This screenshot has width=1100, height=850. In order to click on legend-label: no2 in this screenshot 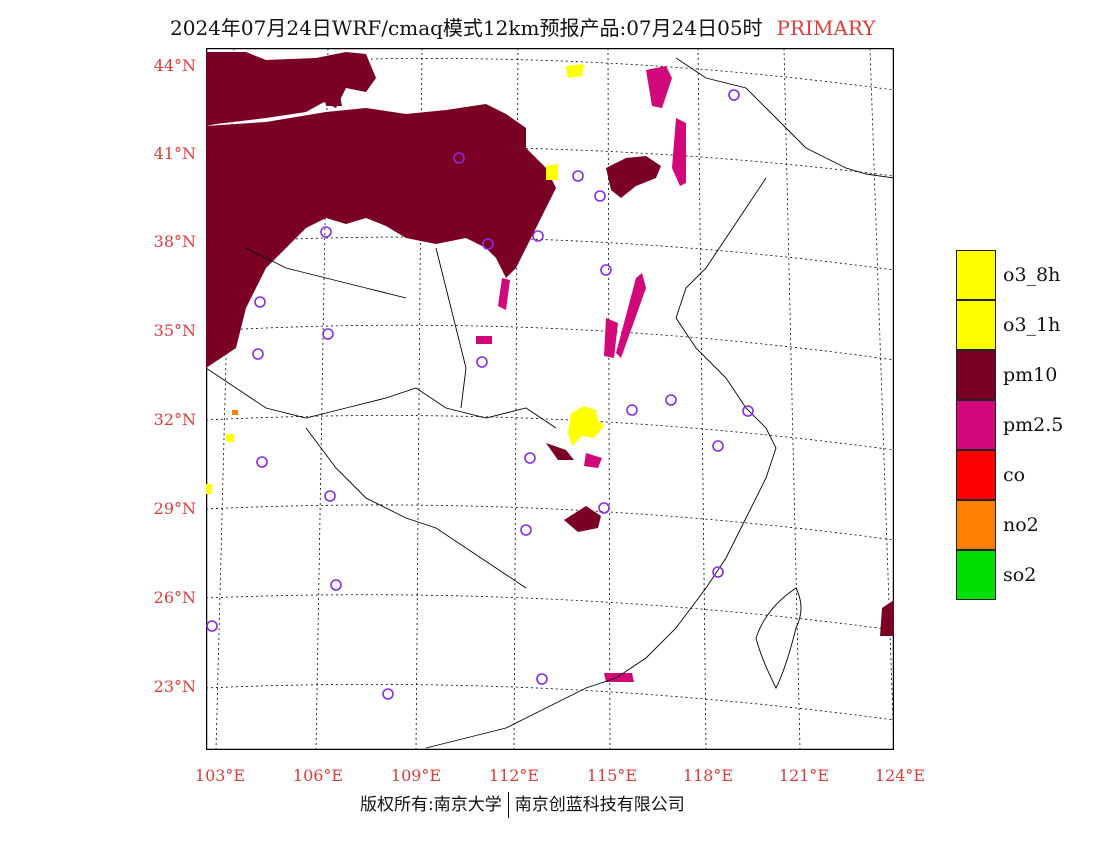, I will do `click(1021, 525)`.